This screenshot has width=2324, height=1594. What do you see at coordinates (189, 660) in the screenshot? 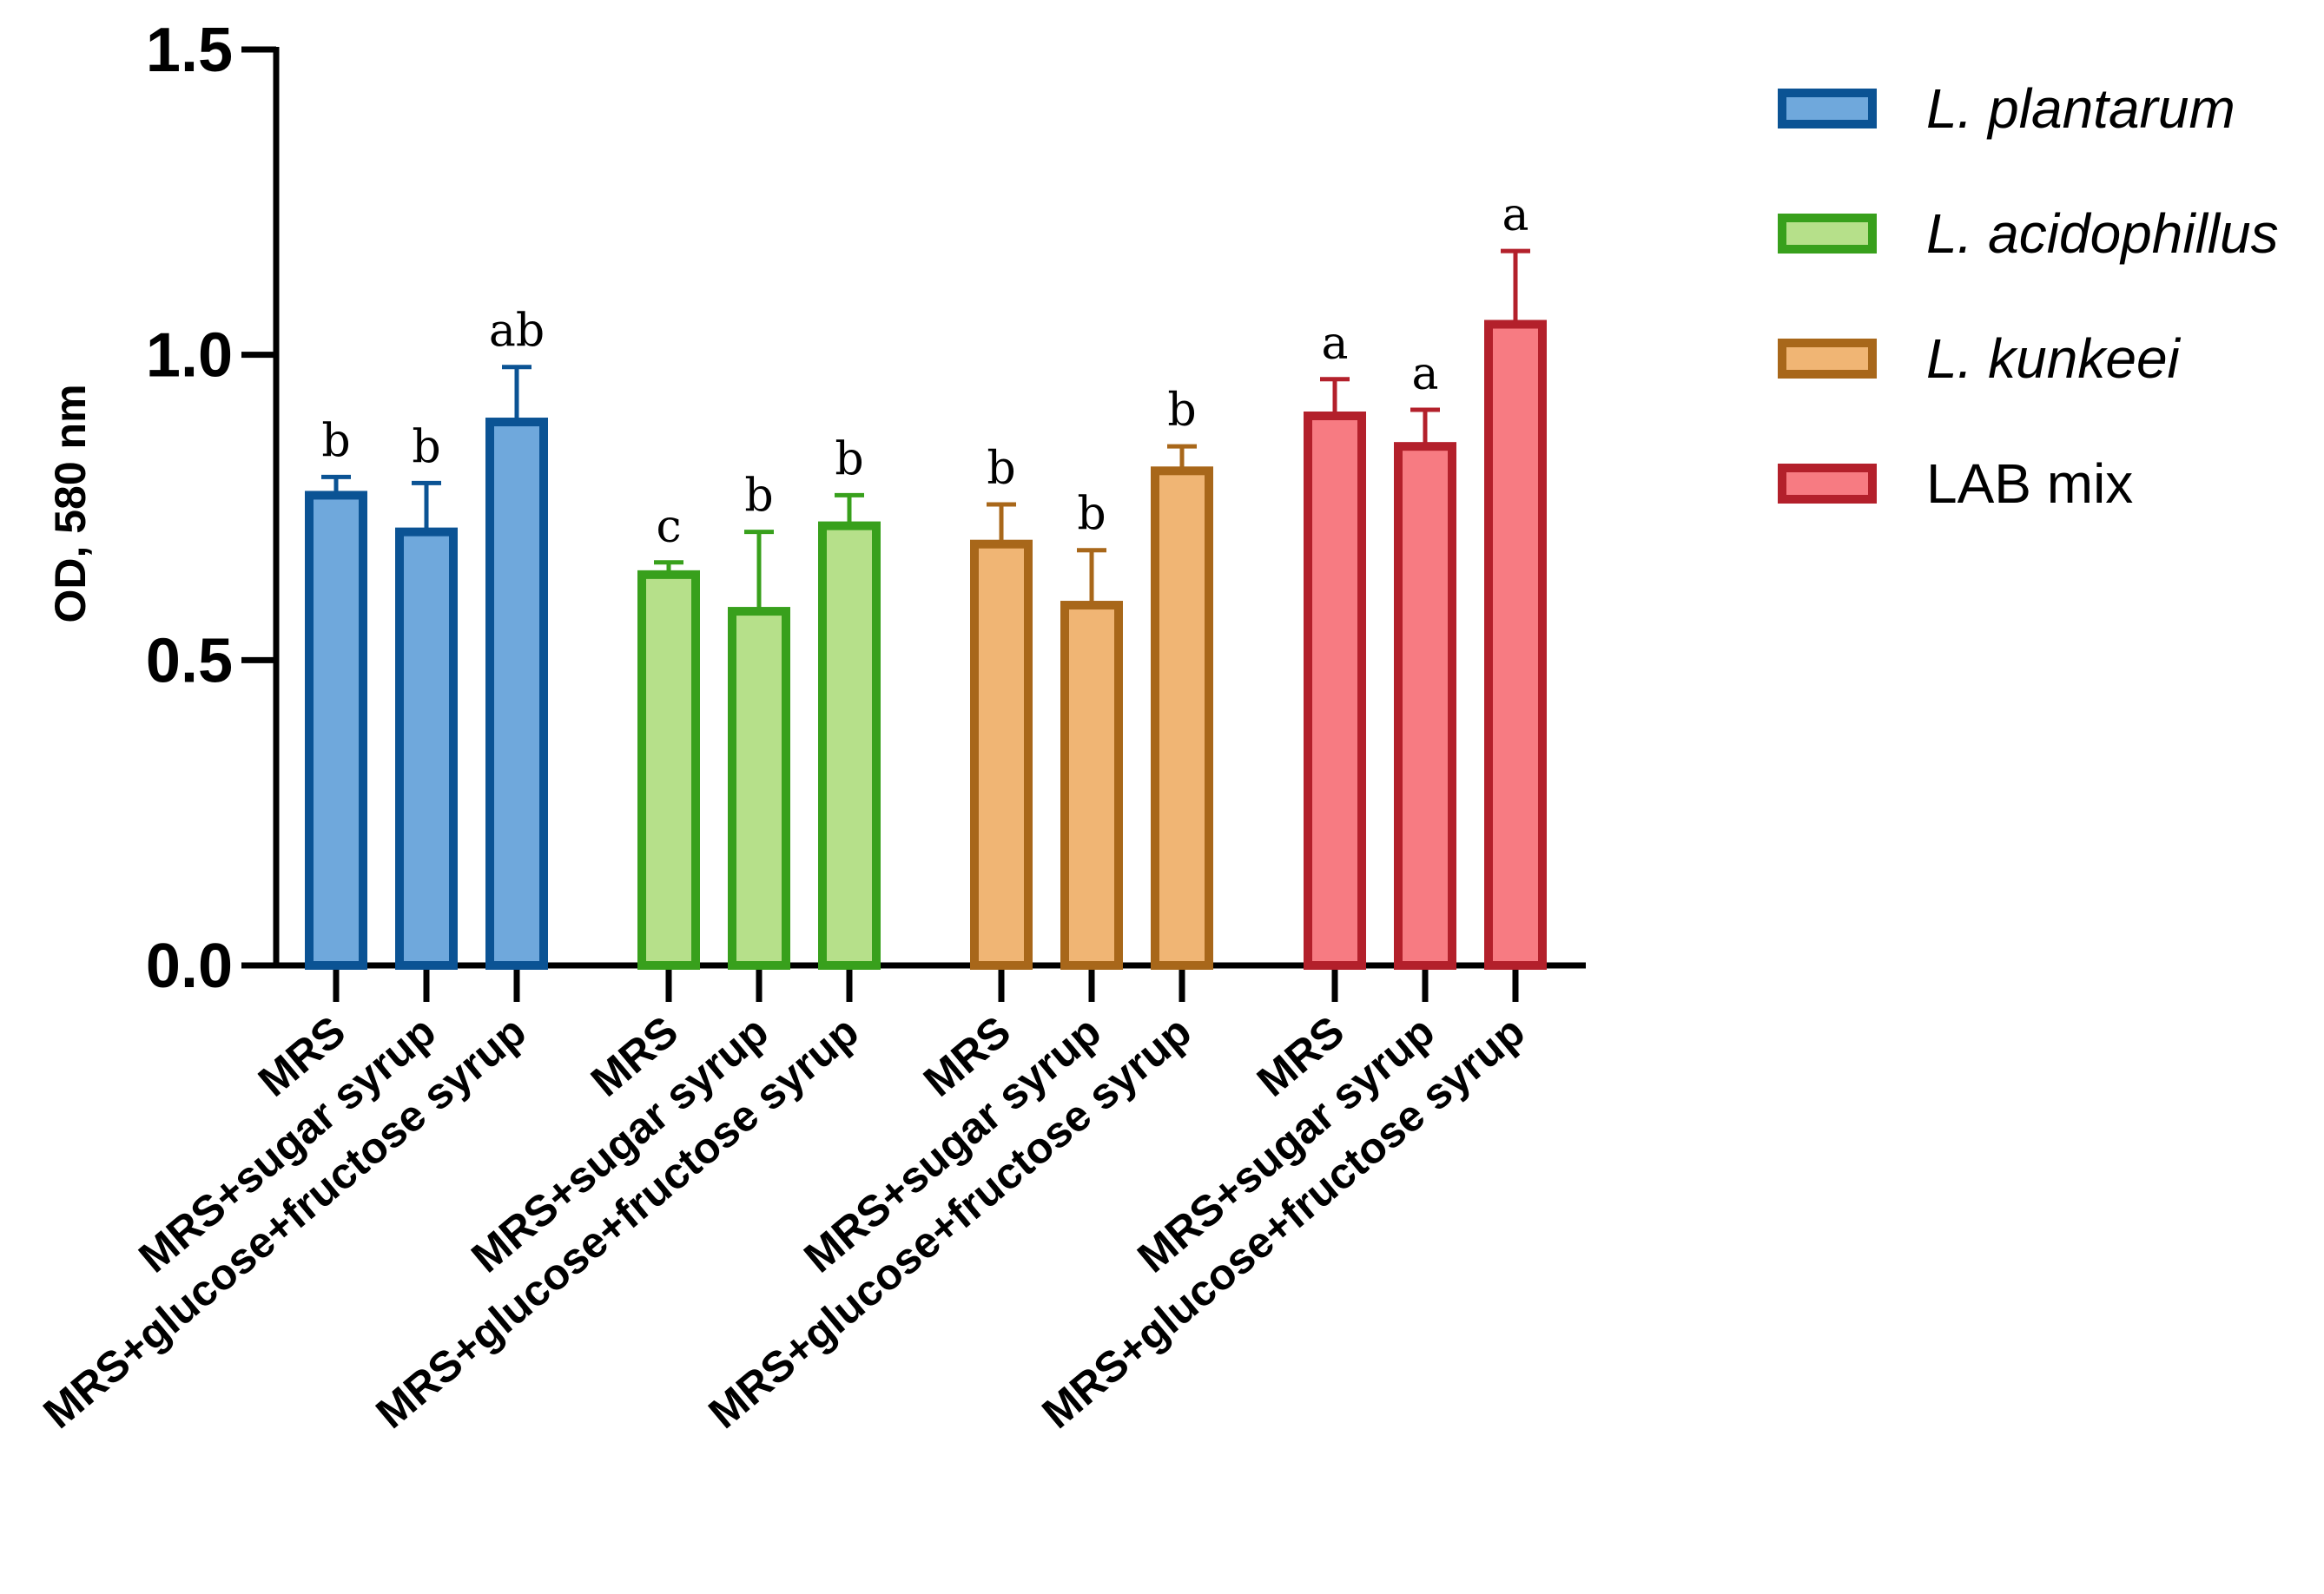
I see `y-tick-label: 0.5` at bounding box center [189, 660].